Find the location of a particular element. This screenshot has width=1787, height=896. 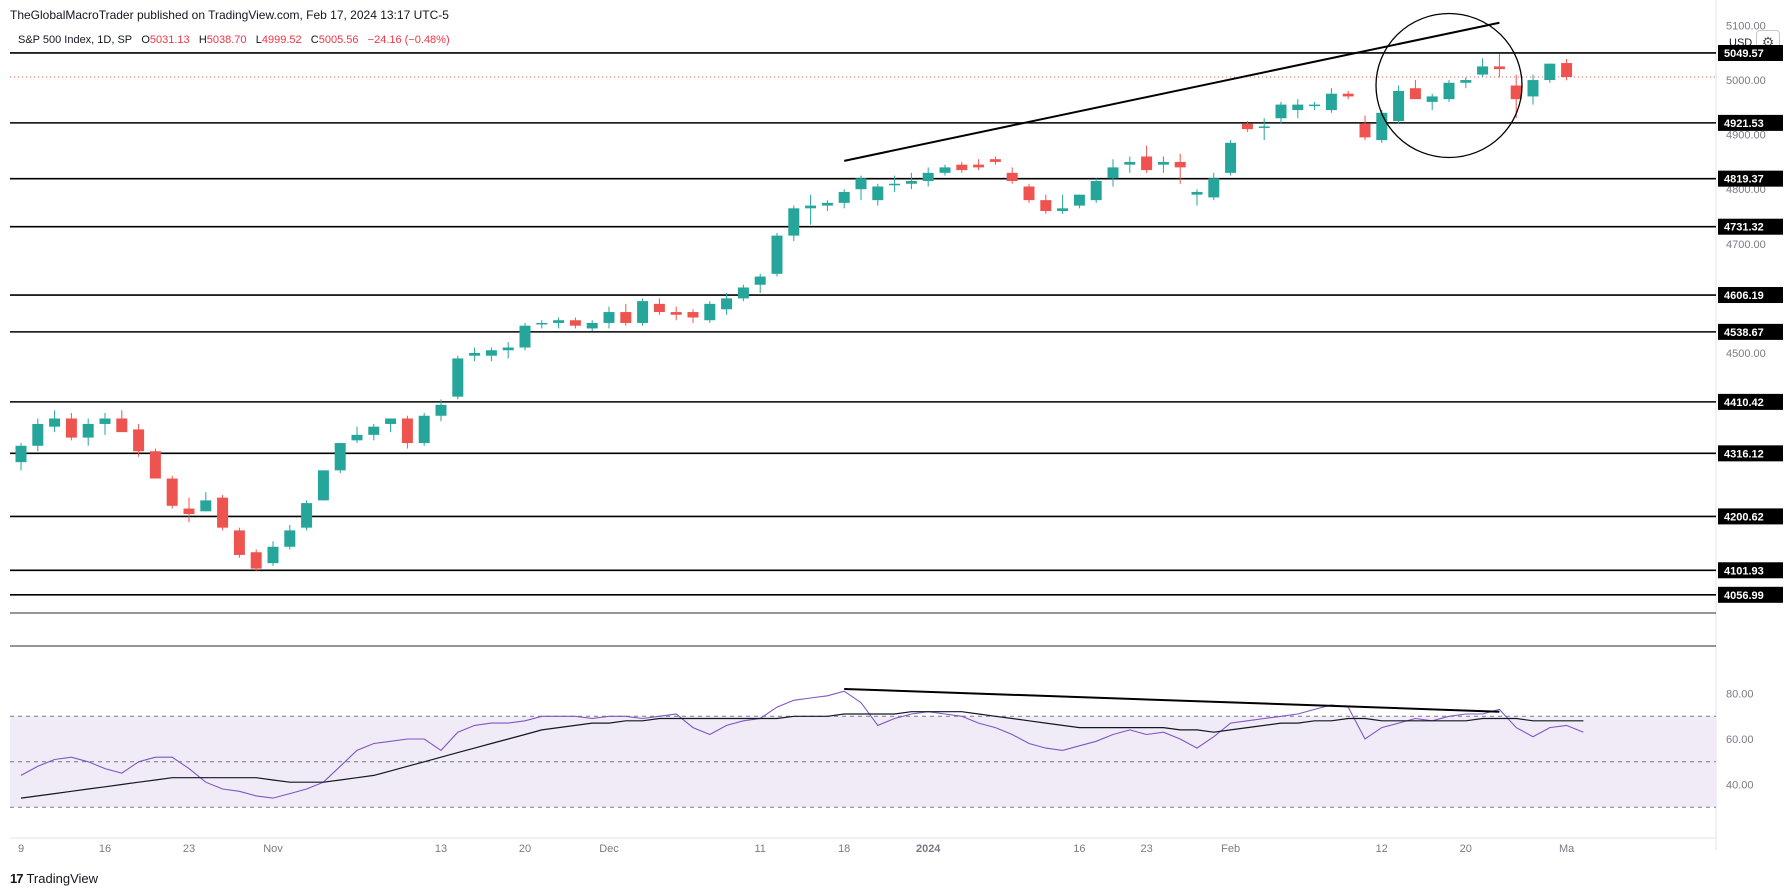

time-axis-tick: 18 is located at coordinates (844, 849).